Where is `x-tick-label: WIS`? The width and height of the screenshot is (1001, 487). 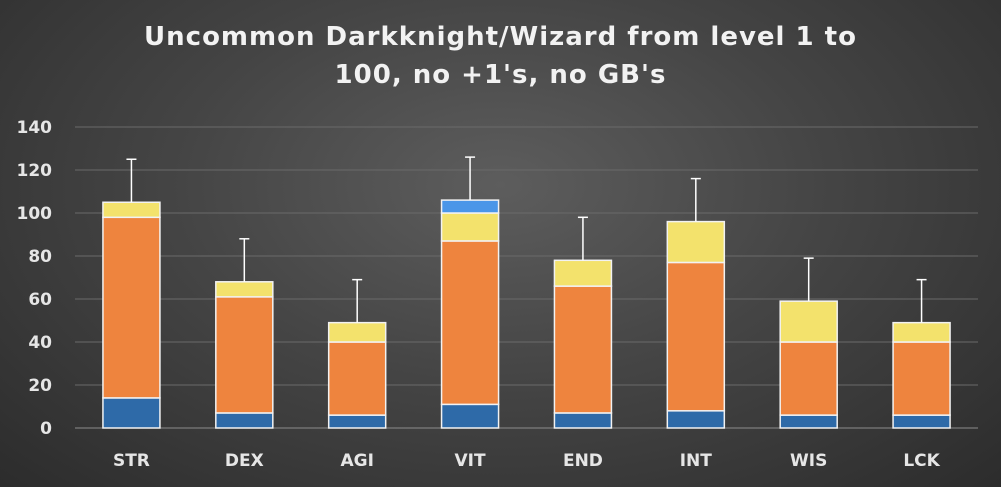 x-tick-label: WIS is located at coordinates (808, 461).